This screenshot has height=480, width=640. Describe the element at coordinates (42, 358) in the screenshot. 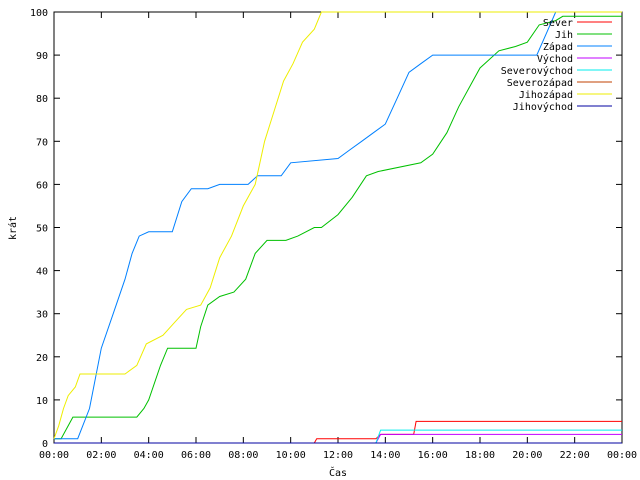

I see `y-tick-label: 20` at that location.